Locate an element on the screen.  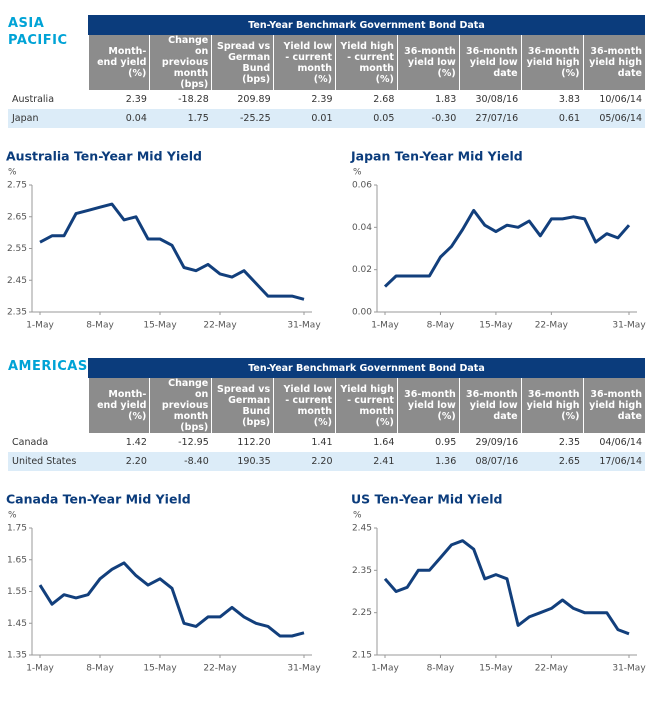
cell: -12.95 is located at coordinates (193, 442).